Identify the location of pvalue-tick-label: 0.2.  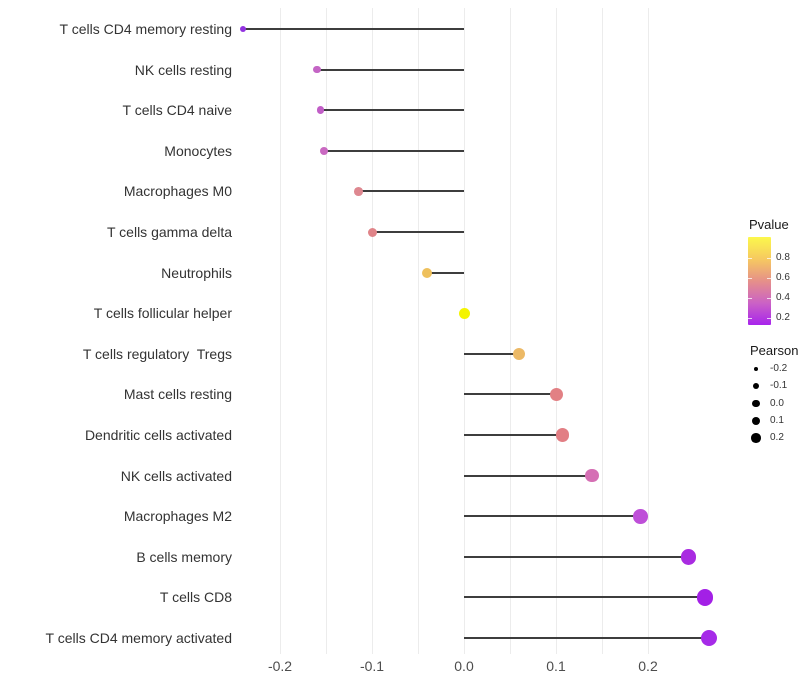
(783, 317).